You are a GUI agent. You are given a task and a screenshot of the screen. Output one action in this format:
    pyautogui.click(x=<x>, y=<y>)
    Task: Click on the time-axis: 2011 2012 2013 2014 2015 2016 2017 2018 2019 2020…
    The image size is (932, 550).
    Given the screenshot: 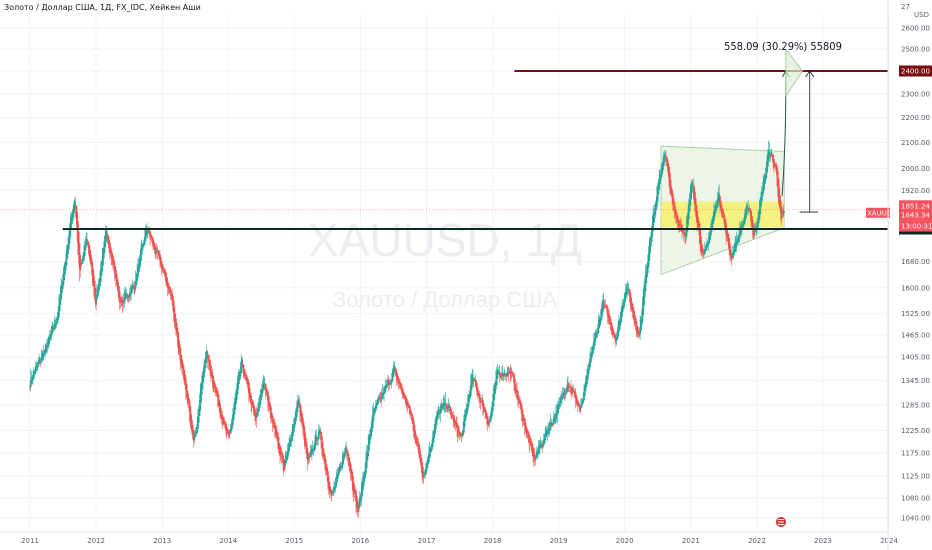 What is the action you would take?
    pyautogui.click(x=449, y=538)
    